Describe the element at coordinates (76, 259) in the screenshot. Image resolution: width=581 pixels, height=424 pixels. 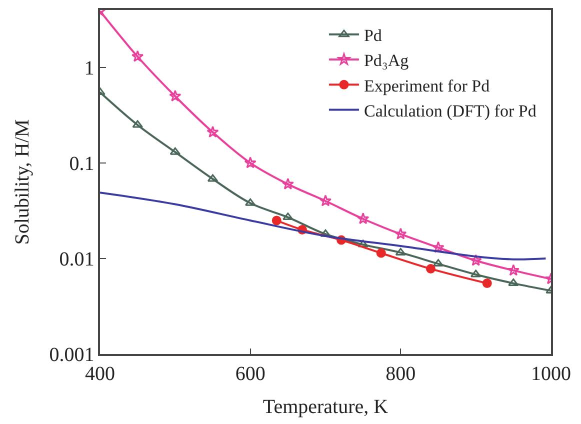
I see `y-tick-label: 0.01` at that location.